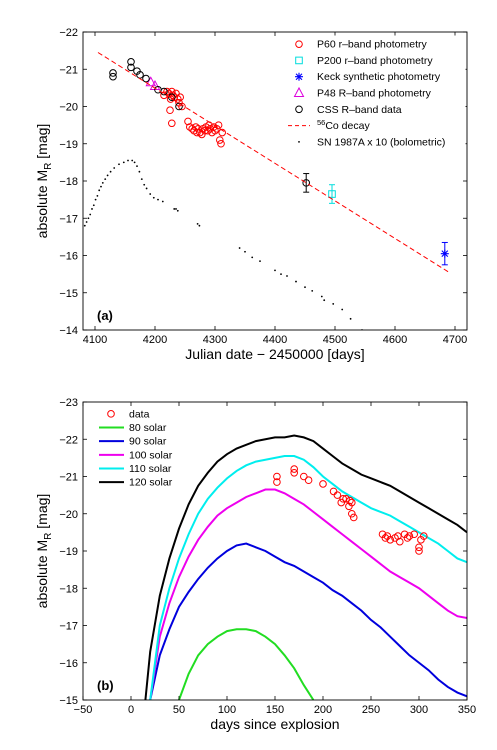  What do you see at coordinates (323, 710) in the screenshot?
I see `x-tick-label: 200` at bounding box center [323, 710].